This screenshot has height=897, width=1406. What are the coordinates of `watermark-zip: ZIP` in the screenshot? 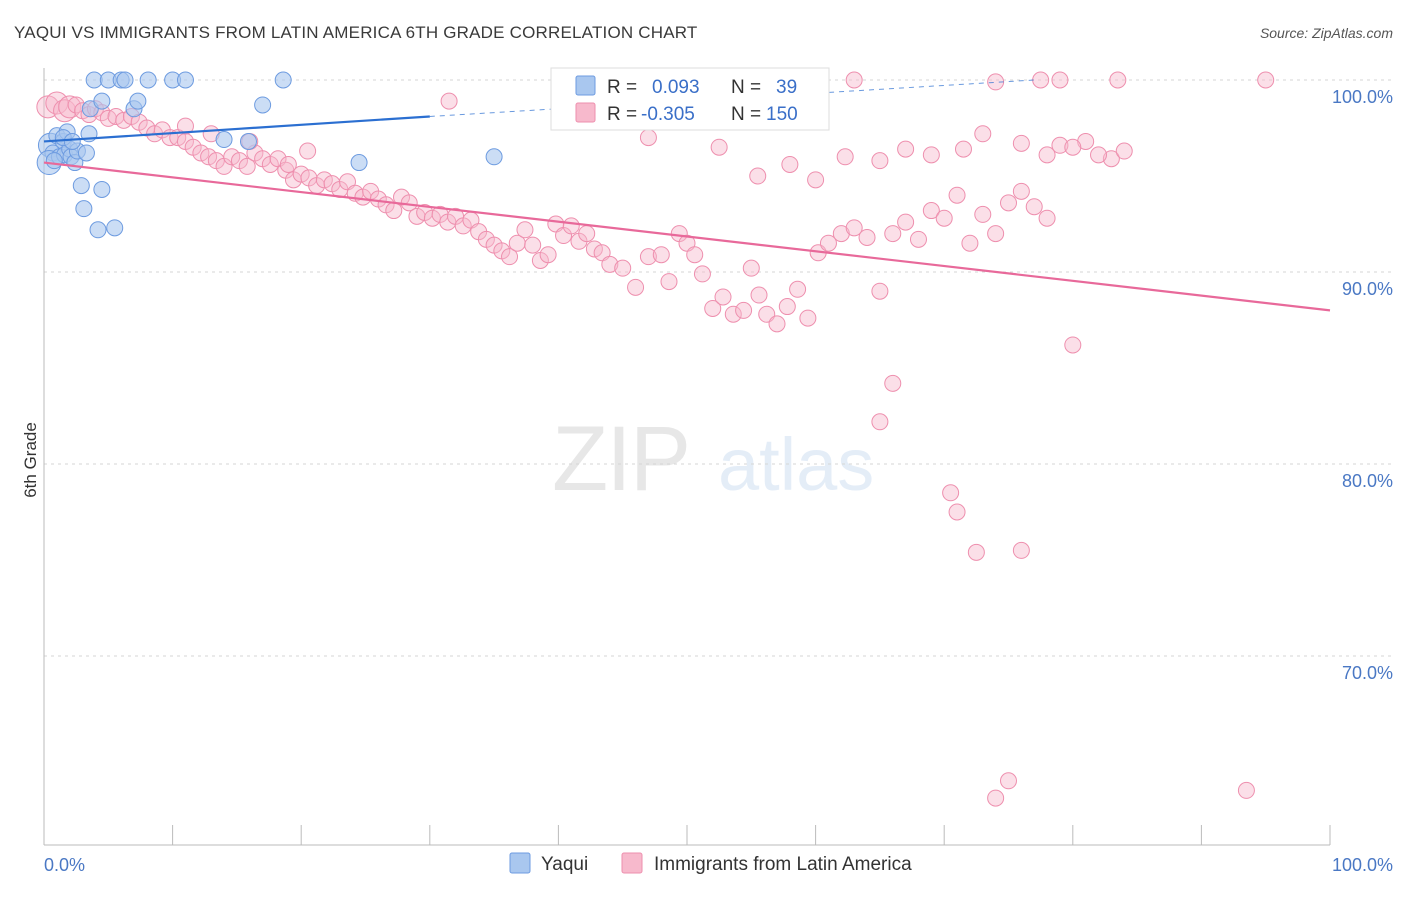 It's located at (620, 459).